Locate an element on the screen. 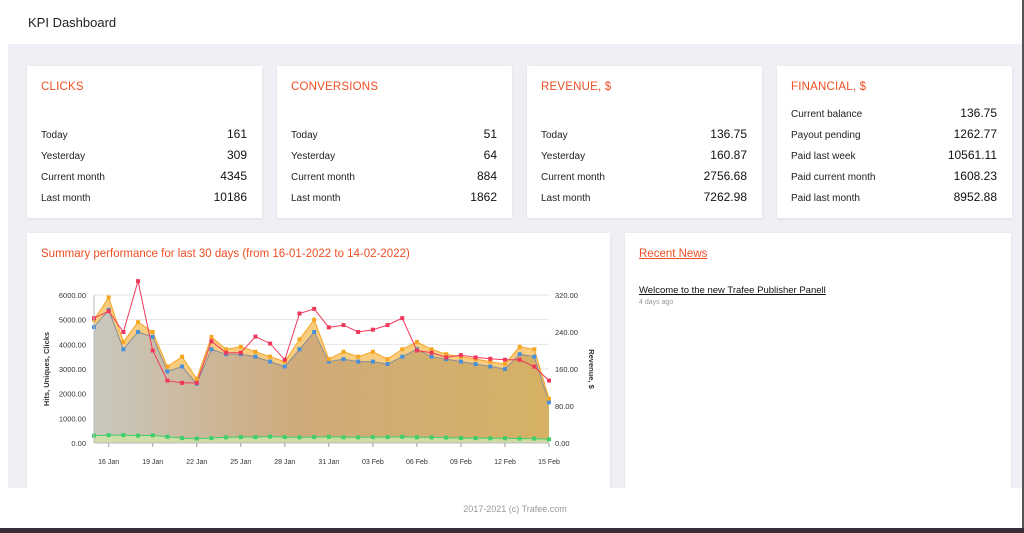  stat-label: Today is located at coordinates (304, 135).